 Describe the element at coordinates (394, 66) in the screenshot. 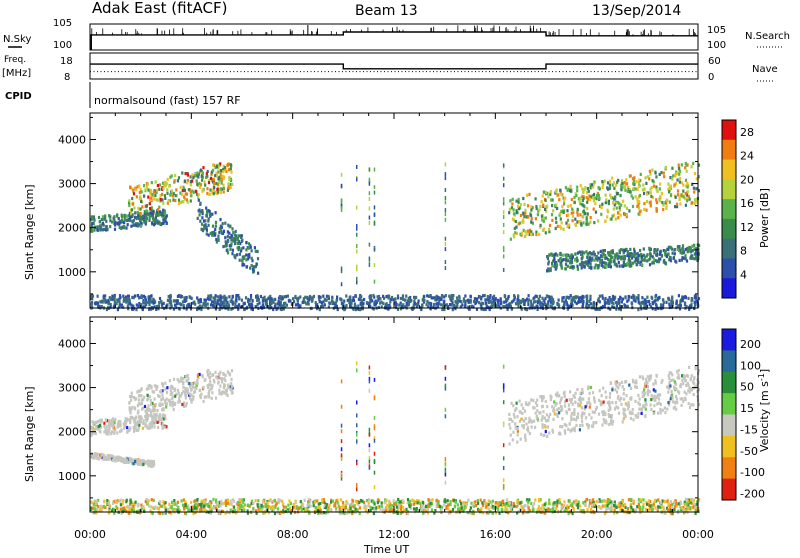

I see `freq-line` at that location.